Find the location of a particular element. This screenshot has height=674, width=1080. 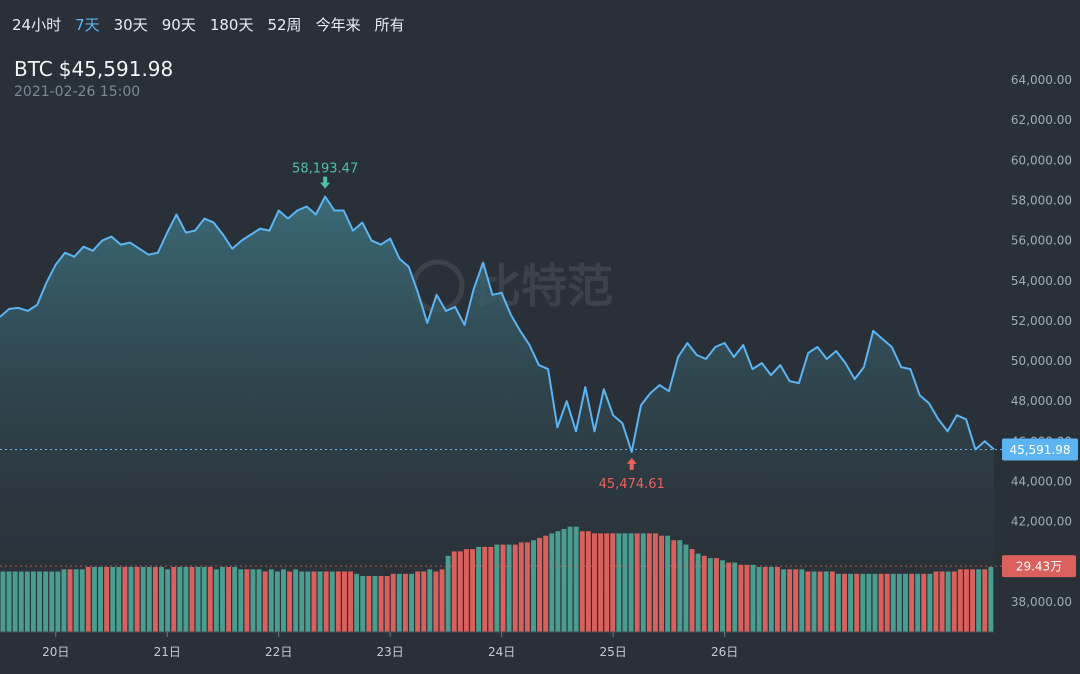

x-tick-label: 21日 is located at coordinates (167, 652).